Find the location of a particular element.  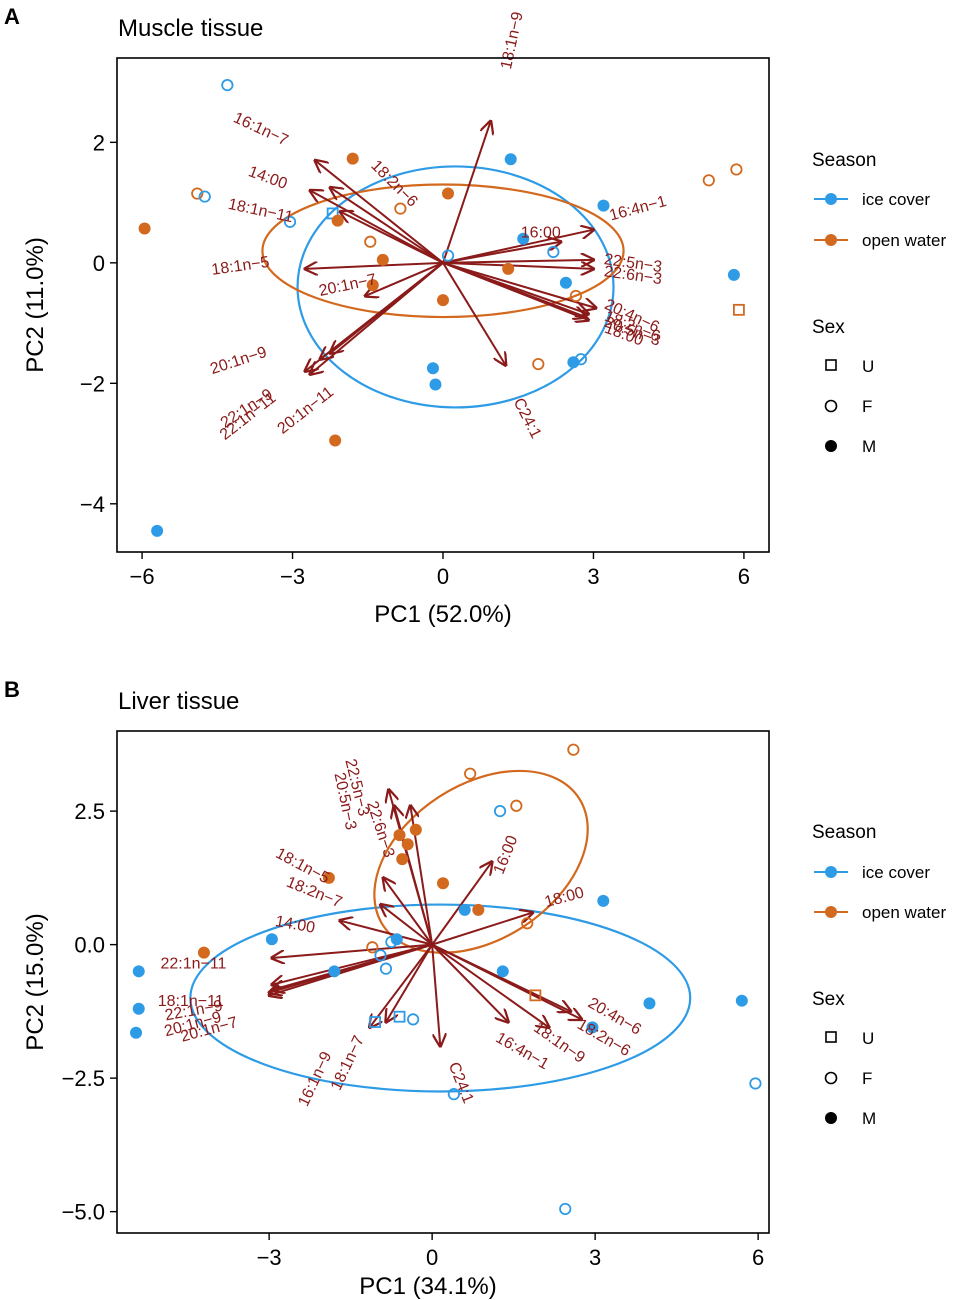

legend-label-open-water-b: open water is located at coordinates (904, 912).